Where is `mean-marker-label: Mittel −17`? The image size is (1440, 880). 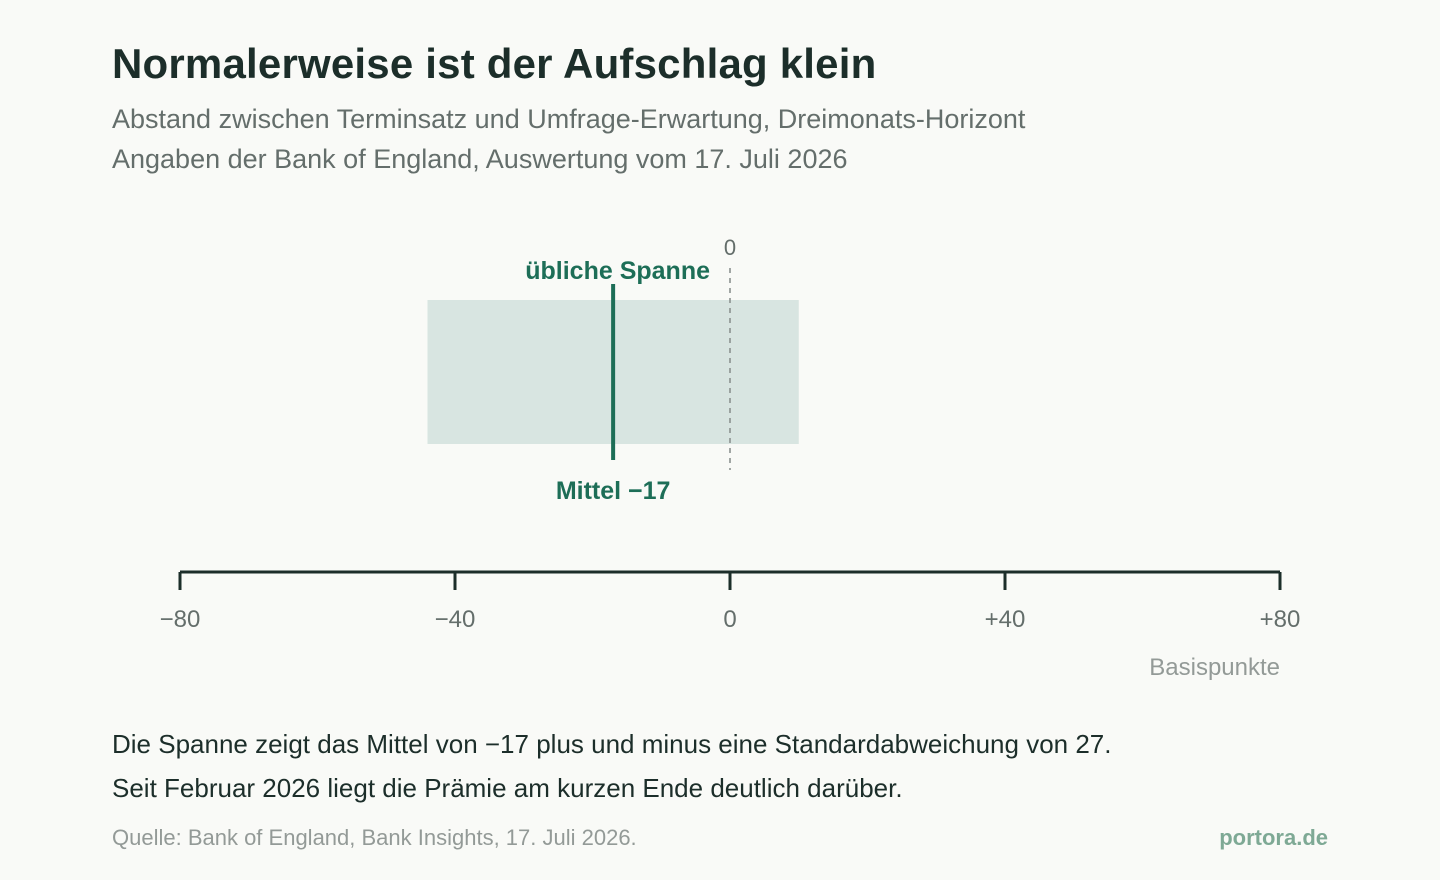
mean-marker-label: Mittel −17 is located at coordinates (613, 491).